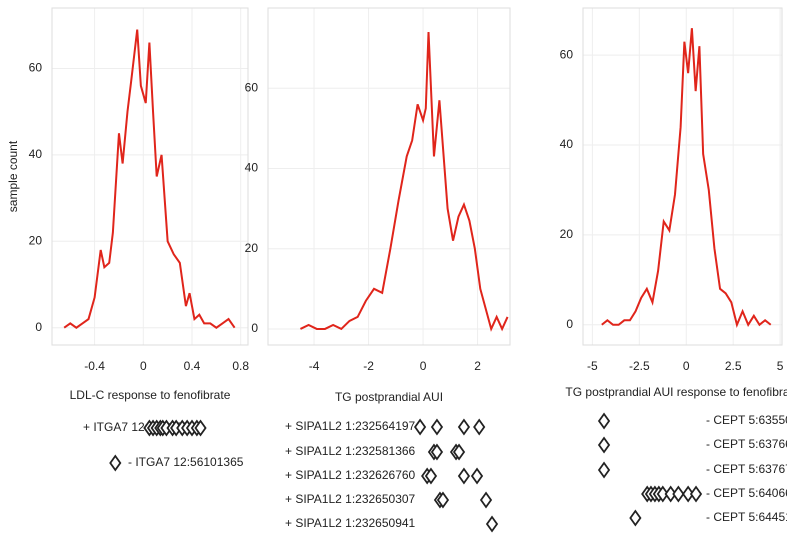 This screenshot has width=787, height=533. What do you see at coordinates (240, 366) in the screenshot?
I see `x-tick-label: 0.8` at bounding box center [240, 366].